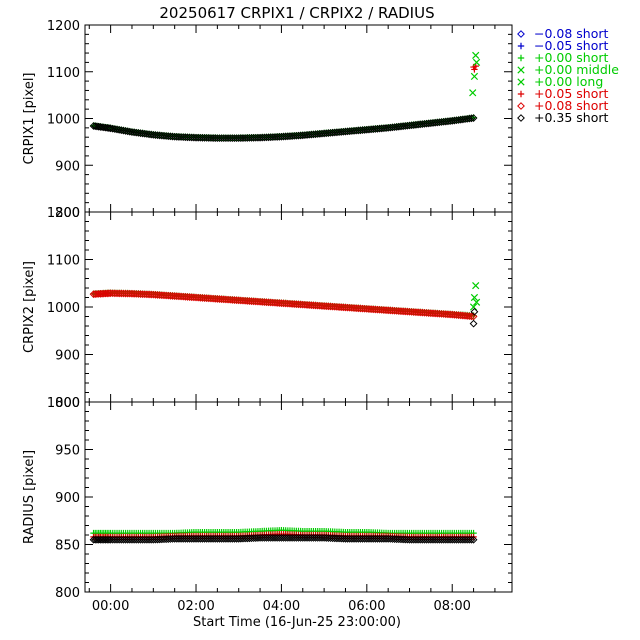 Image resolution: width=640 pixels, height=640 pixels. I want to click on chart-title: 20250617 CRPIX1 / CRPIX2 / RADIUS, so click(296, 13).